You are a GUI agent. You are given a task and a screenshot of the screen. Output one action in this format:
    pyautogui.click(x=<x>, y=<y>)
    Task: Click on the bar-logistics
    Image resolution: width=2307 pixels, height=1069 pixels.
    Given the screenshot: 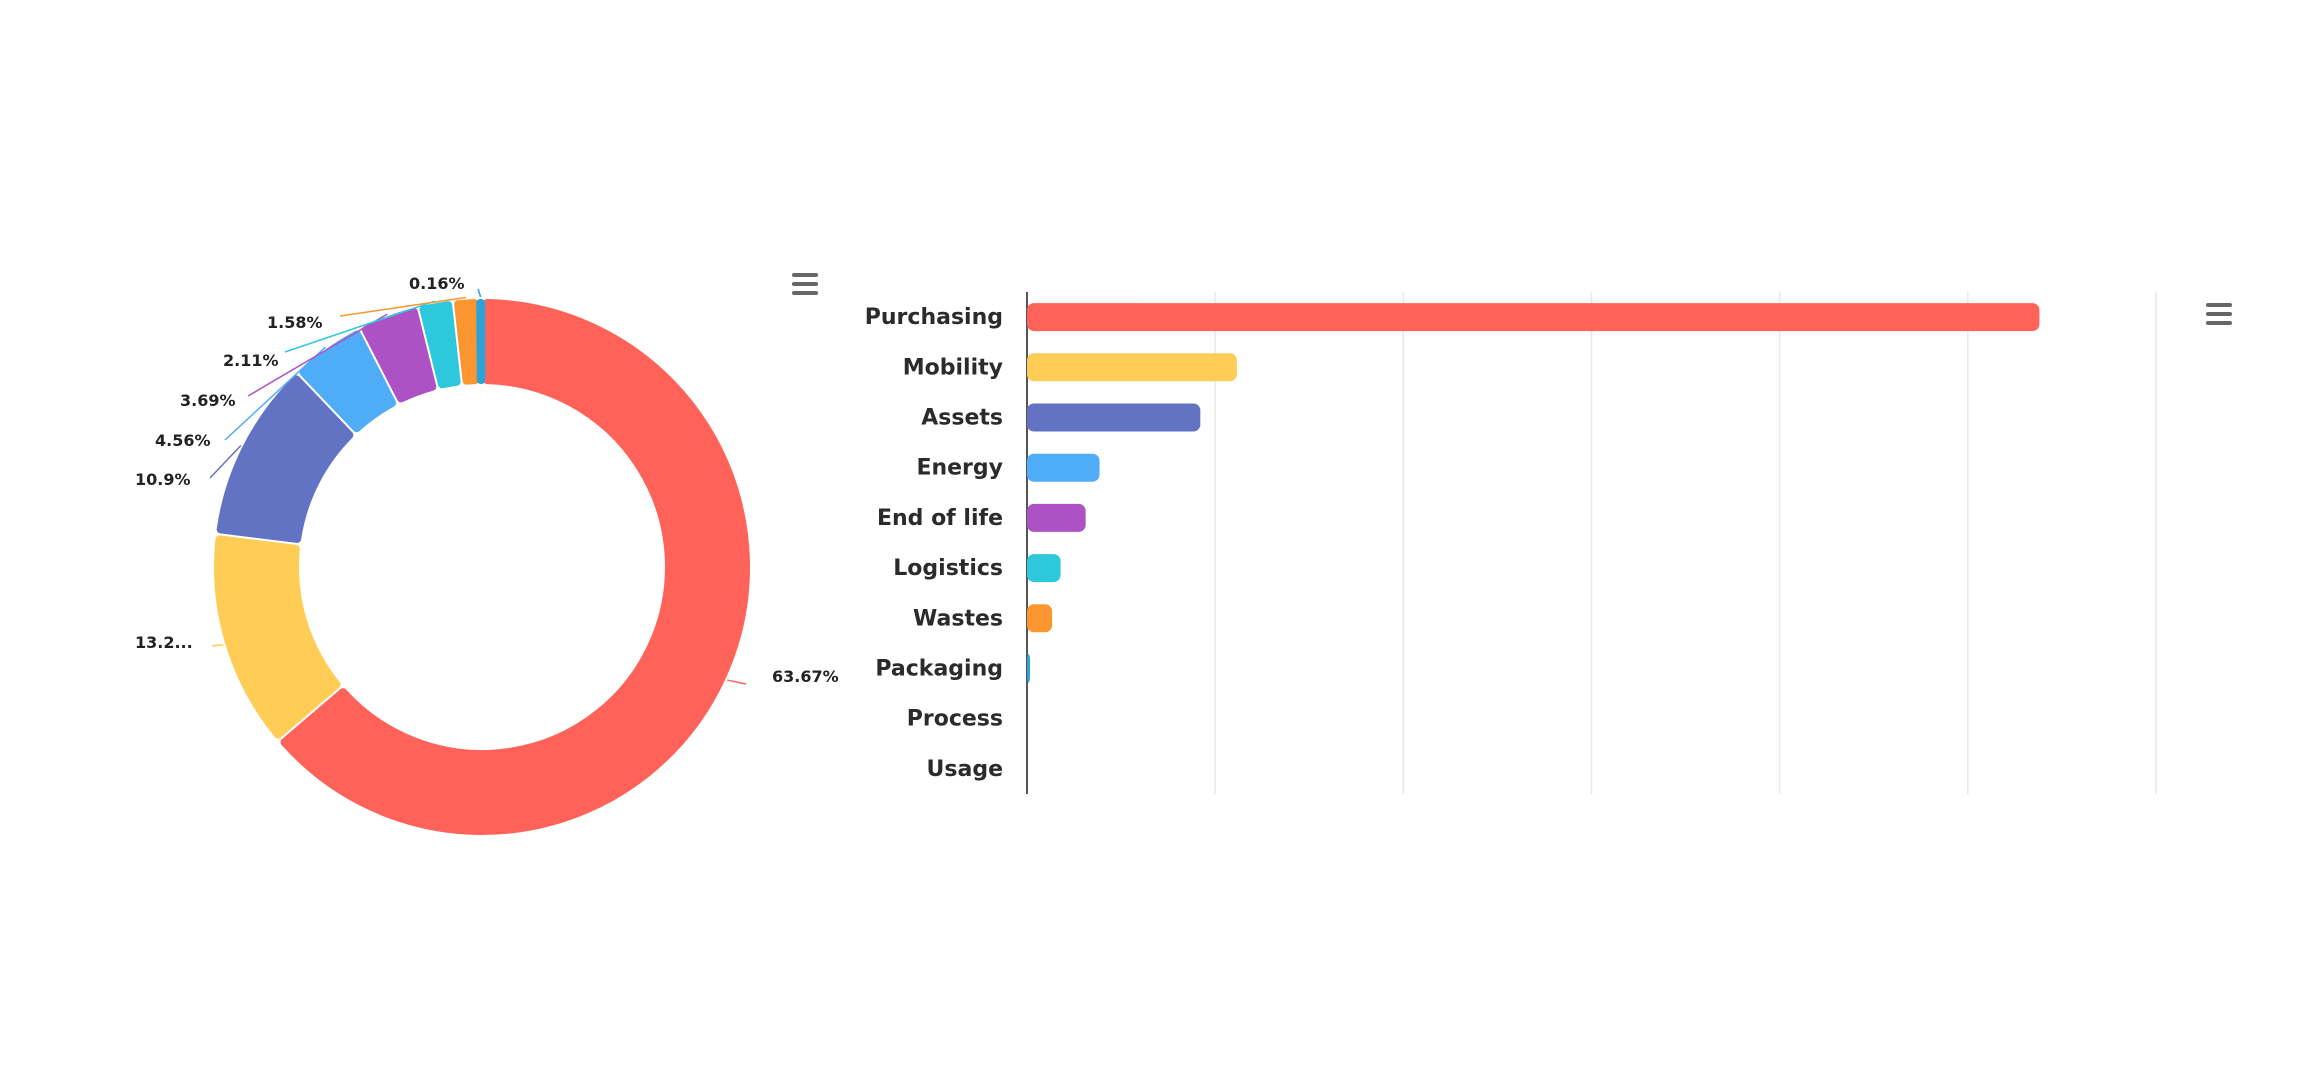 What is the action you would take?
    pyautogui.click(x=1044, y=568)
    